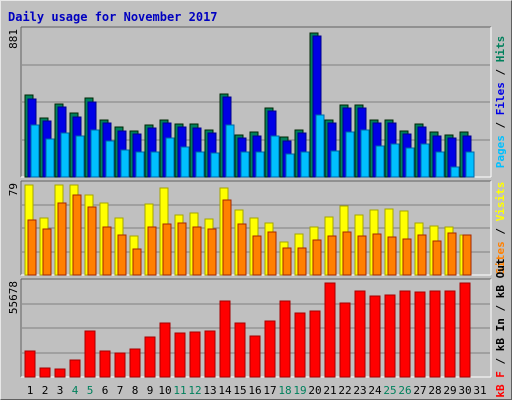  I want to click on x-tick-label: 7, so click(120, 390).